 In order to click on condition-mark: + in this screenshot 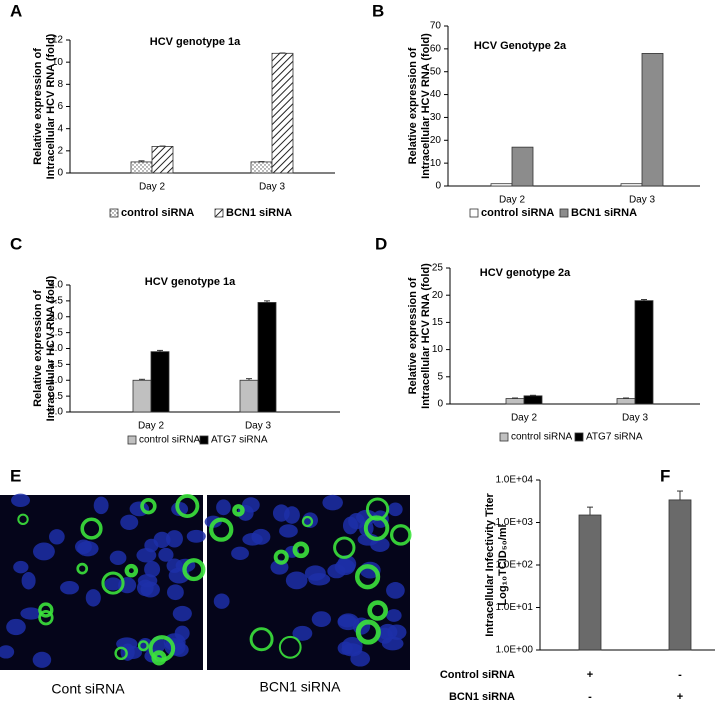, I will do `click(680, 697)`.